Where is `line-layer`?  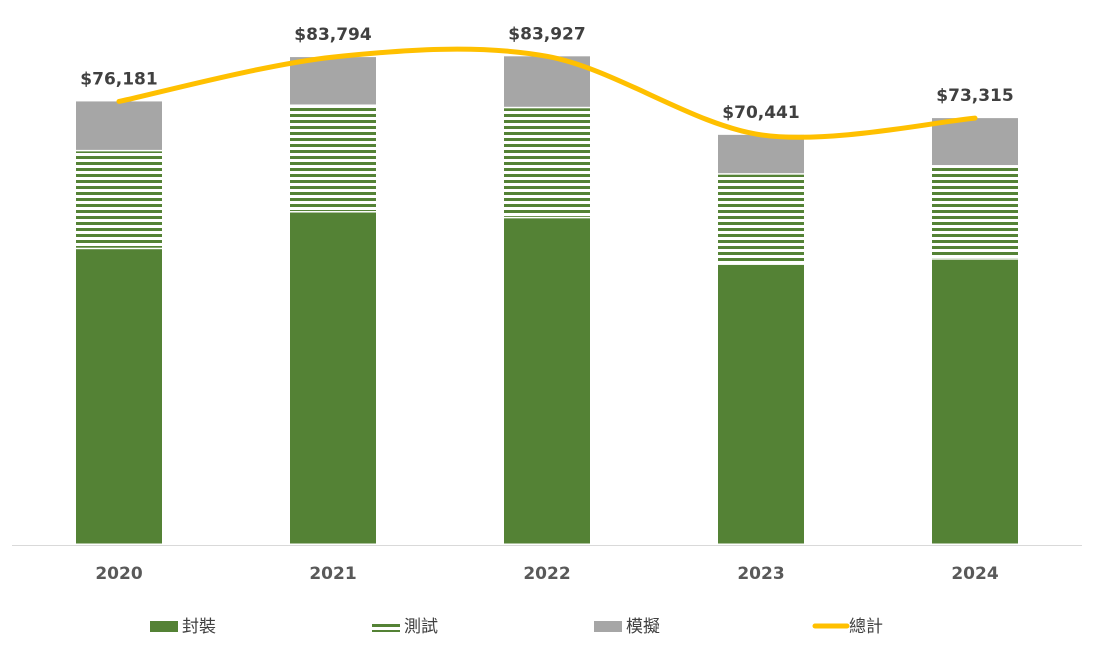 line-layer is located at coordinates (547, 93).